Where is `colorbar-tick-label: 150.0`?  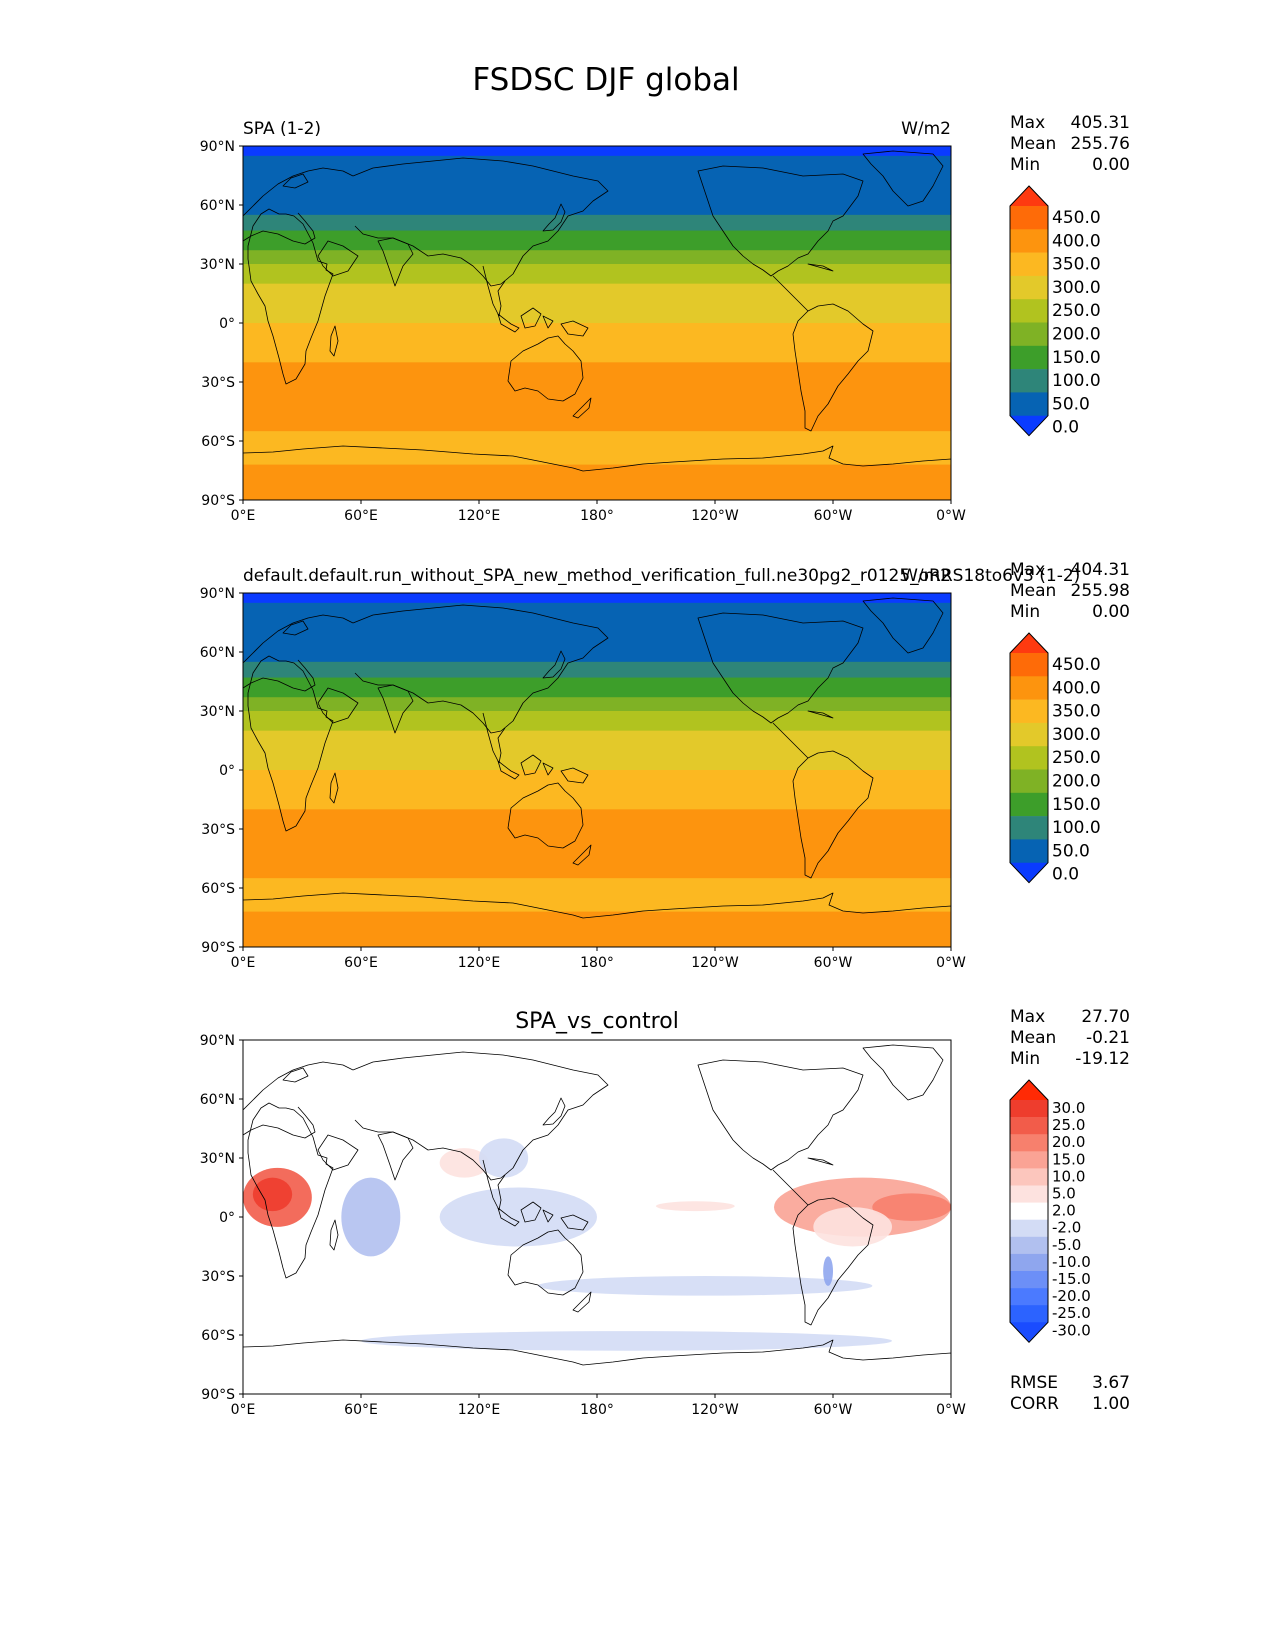
colorbar-tick-label: 150.0 is located at coordinates (1076, 358).